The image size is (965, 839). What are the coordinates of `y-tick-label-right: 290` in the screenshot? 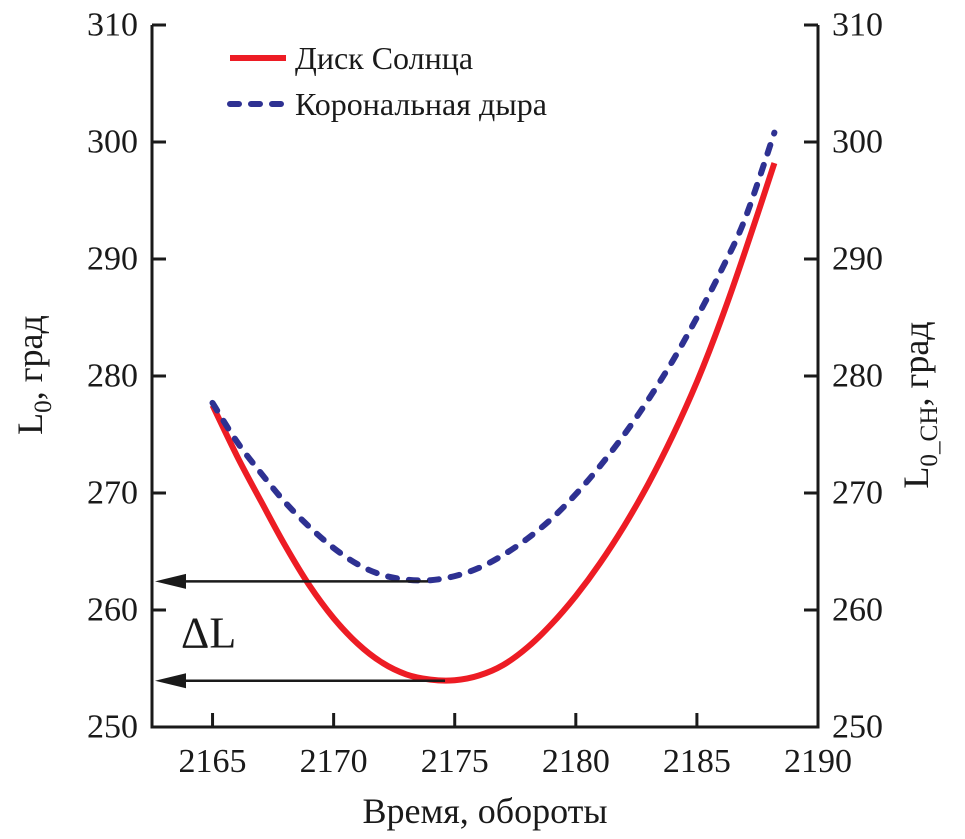 It's located at (857, 259).